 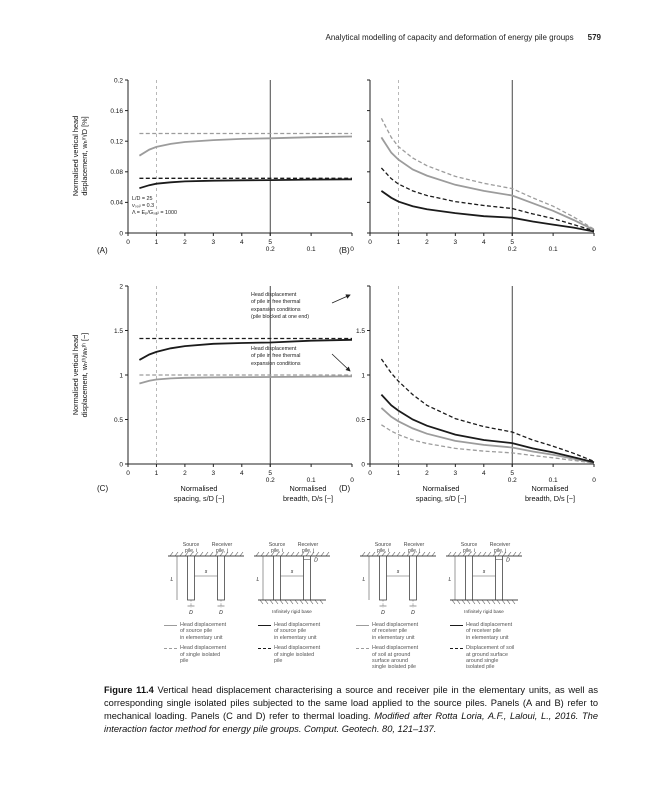 I want to click on y-tick-label: 0.2, so click(x=118, y=80).